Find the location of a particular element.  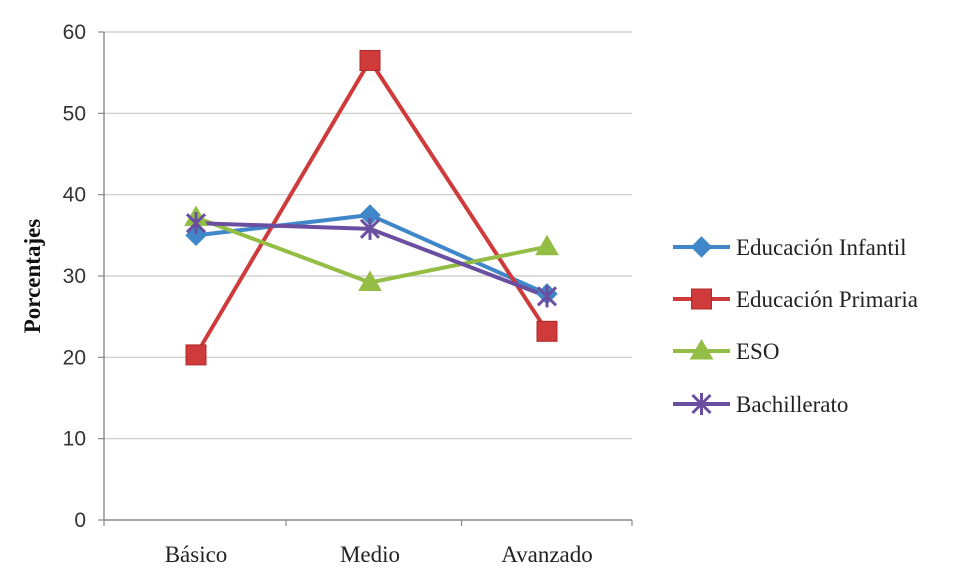

legend-label: Educación Primaria is located at coordinates (827, 299).